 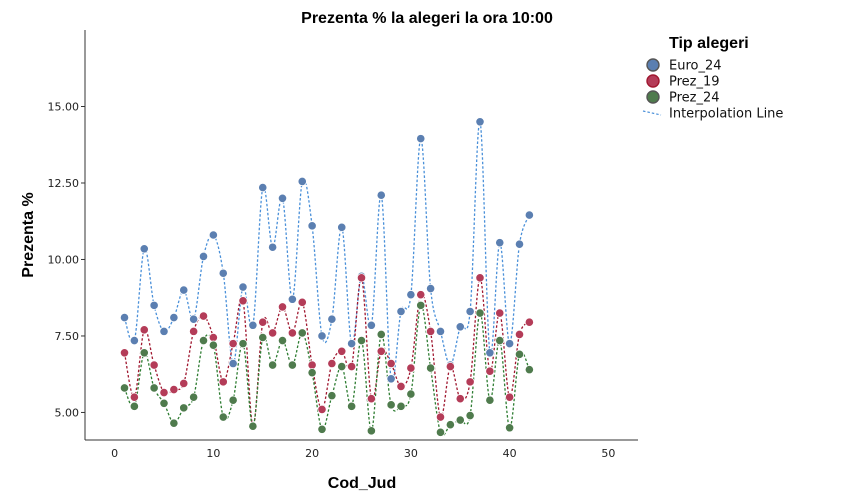 What do you see at coordinates (312, 453) in the screenshot?
I see `x-tick-label: 20` at bounding box center [312, 453].